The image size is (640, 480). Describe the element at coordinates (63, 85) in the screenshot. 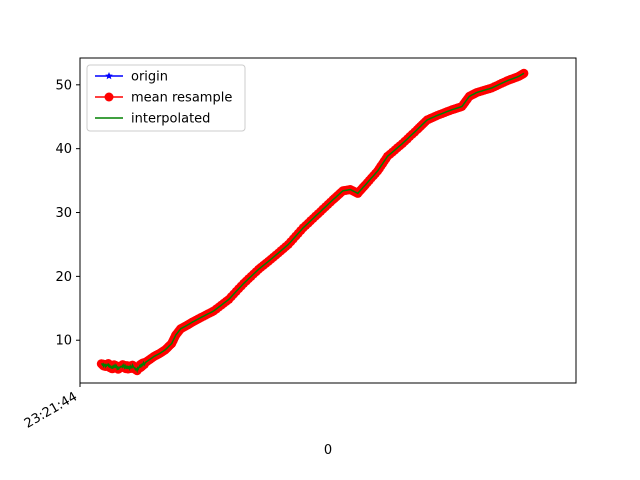

I see `y-tick-label: 50` at that location.